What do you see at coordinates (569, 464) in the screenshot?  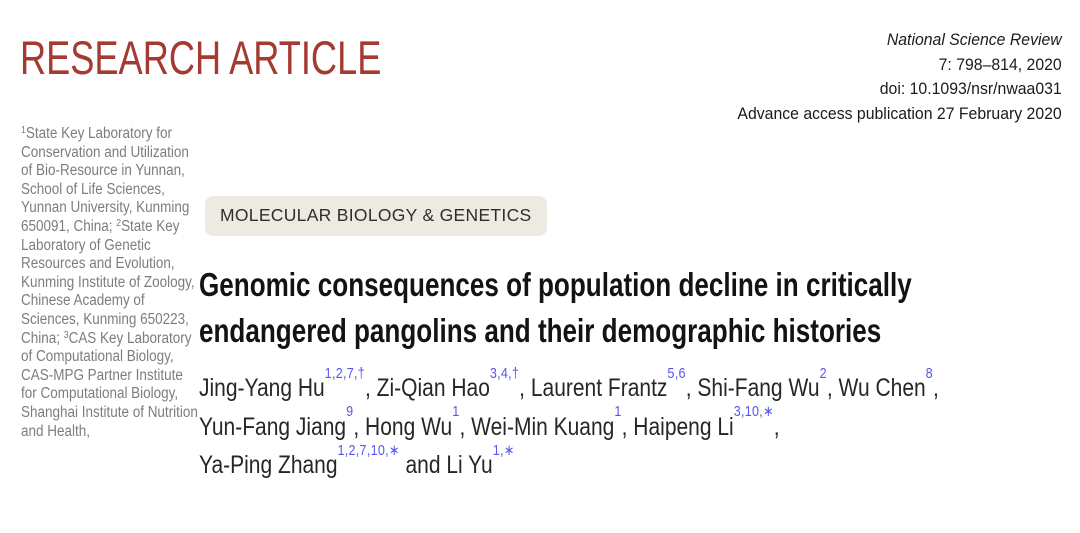 I see `author-line: Ya-Ping Zhang1,2,7,10,∗ and Li Yu1,∗` at bounding box center [569, 464].